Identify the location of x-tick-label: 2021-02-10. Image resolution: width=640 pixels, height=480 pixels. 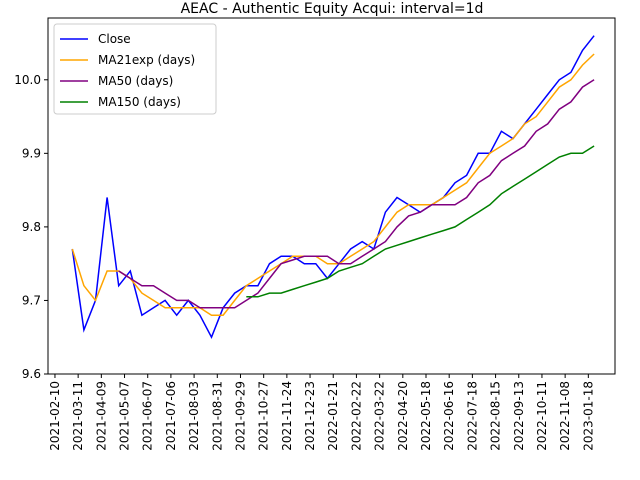
(55, 416).